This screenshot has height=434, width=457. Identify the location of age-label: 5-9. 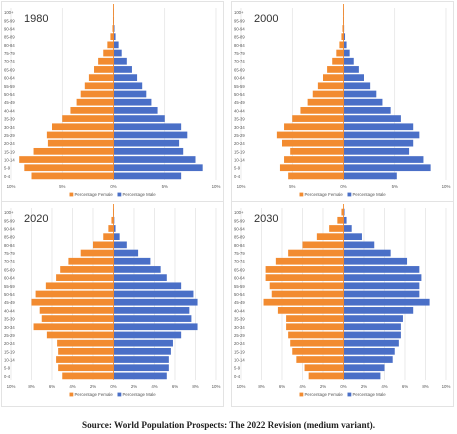
(237, 168).